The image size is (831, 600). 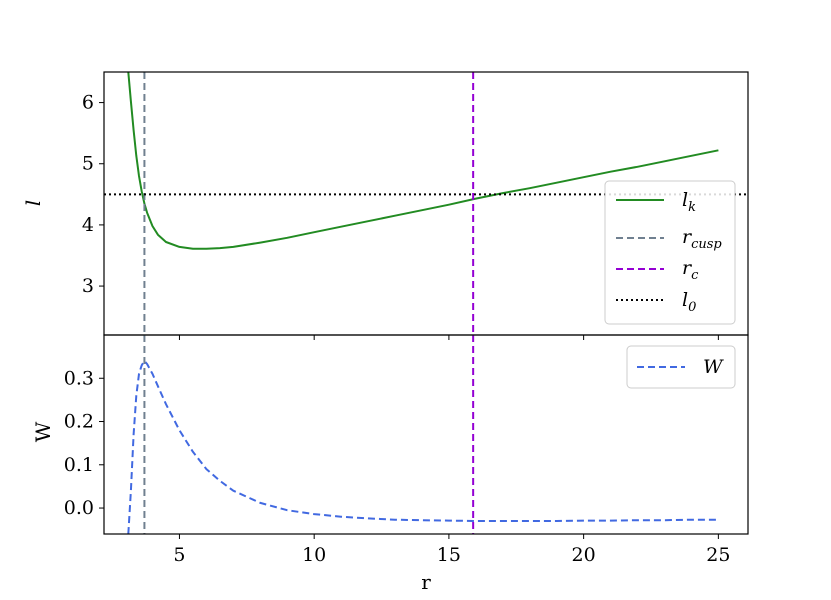 What do you see at coordinates (584, 555) in the screenshot?
I see `x-tick-label: 20` at bounding box center [584, 555].